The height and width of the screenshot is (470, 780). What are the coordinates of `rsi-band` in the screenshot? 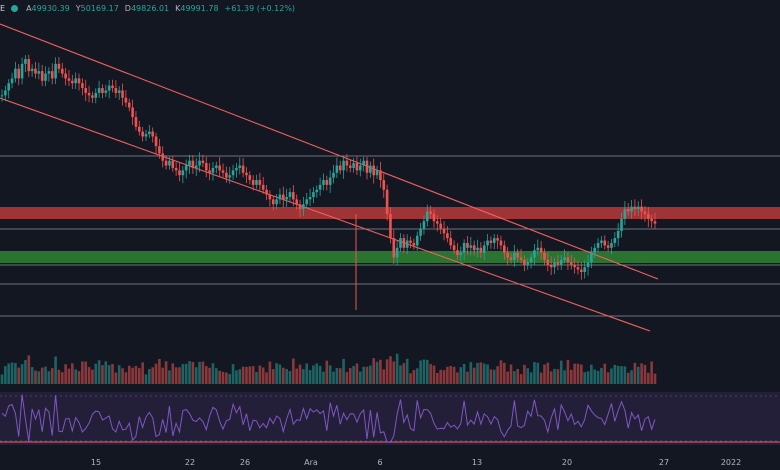 It's located at (390, 418).